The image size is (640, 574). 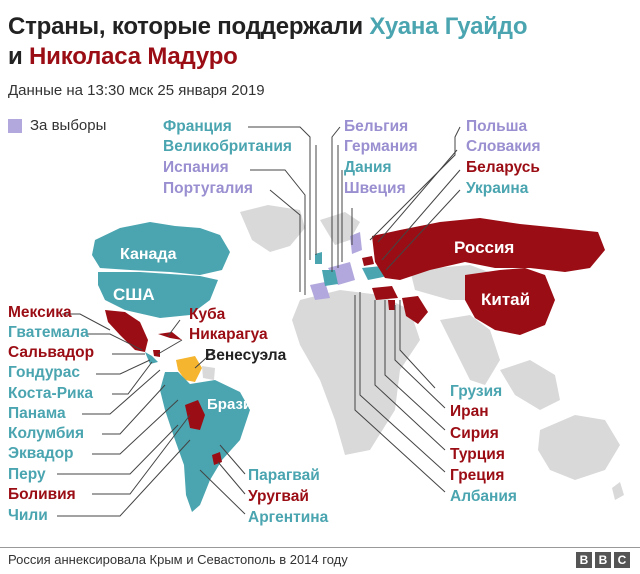 I want to click on russia, so click(x=488, y=249).